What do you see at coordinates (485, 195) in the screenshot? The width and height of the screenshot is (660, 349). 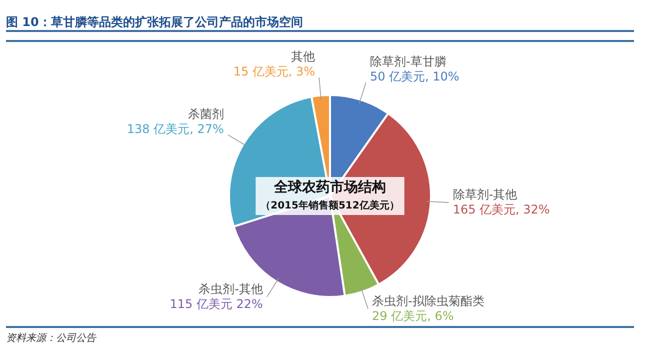 I see `slice-label: 除草剂-其他` at bounding box center [485, 195].